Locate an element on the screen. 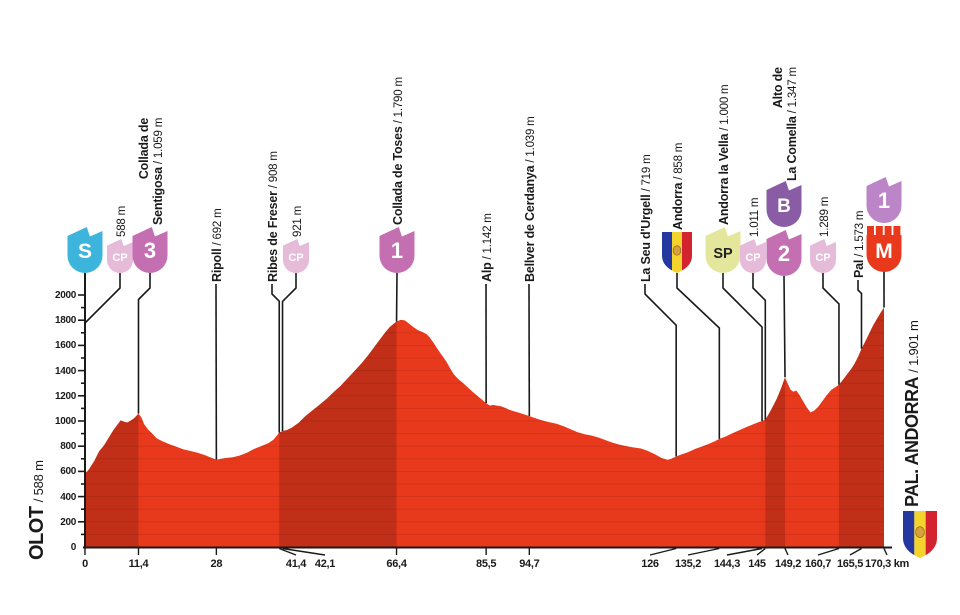 This screenshot has width=960, height=615. finish-name: PAL. ANDORRA is located at coordinates (912, 442).